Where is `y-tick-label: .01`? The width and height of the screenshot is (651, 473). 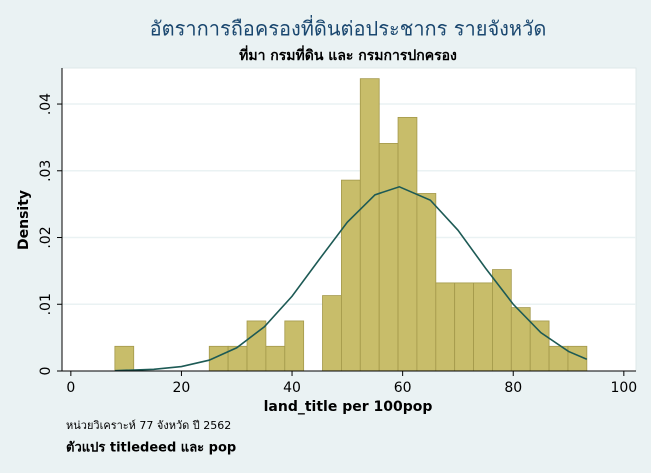
y-tick-label: .01 is located at coordinates (46, 304).